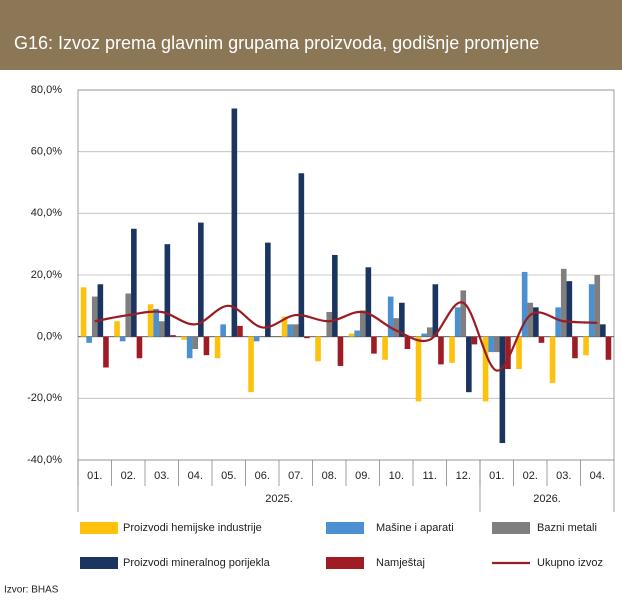 The image size is (622, 603). I want to click on x-tick-label: 12., so click(463, 476).